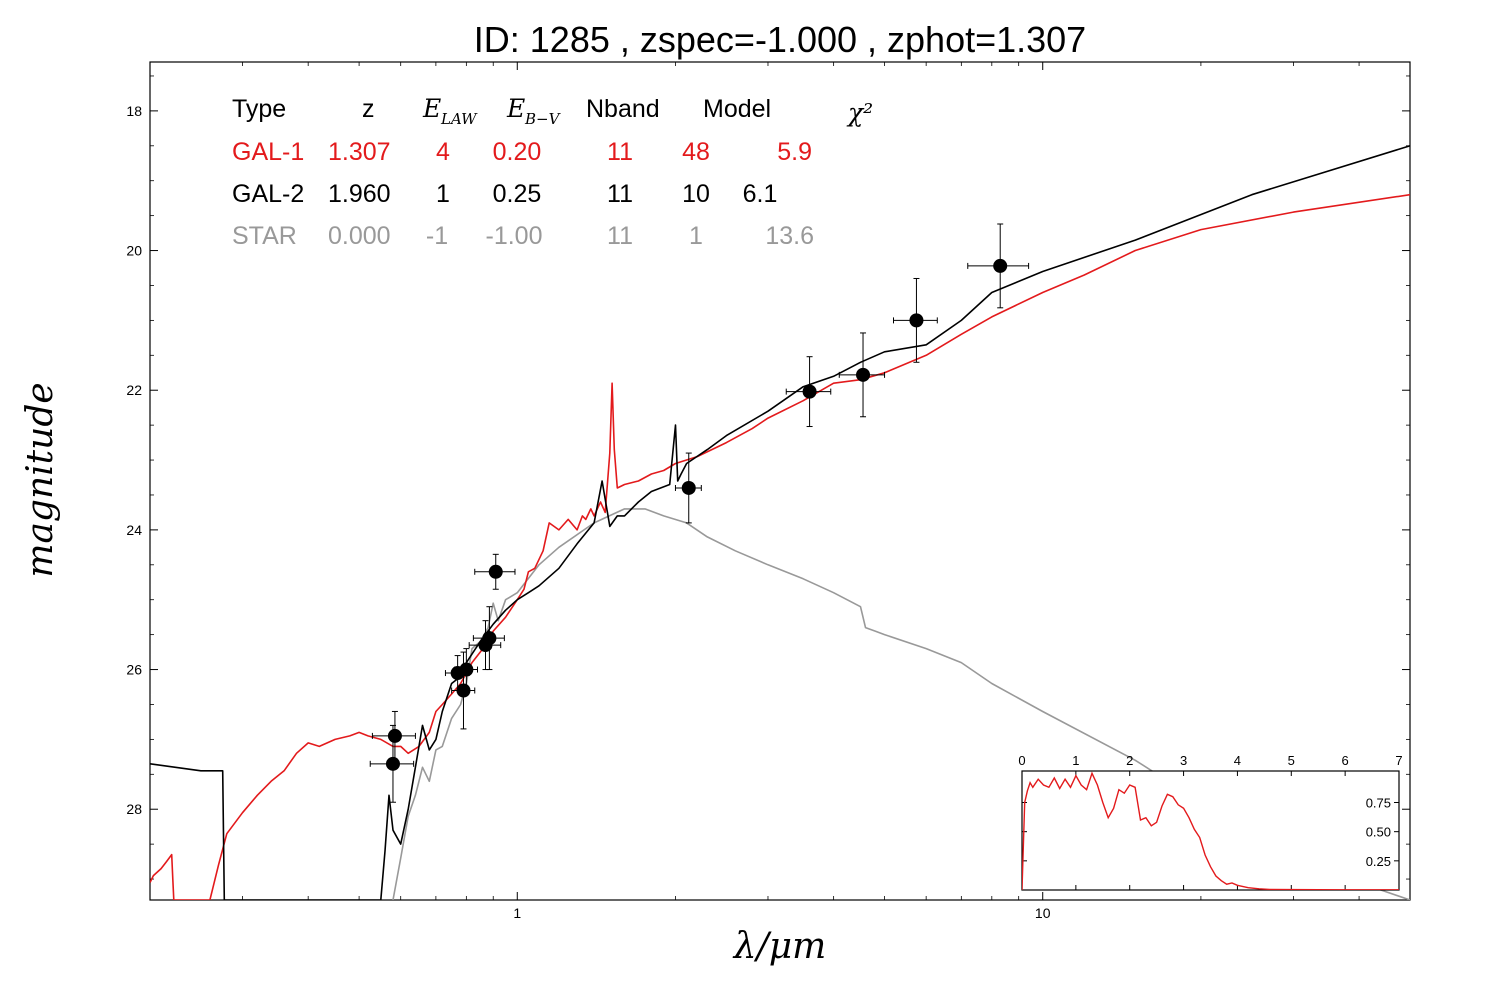 This screenshot has width=1500, height=1000. What do you see at coordinates (359, 236) in the screenshot?
I see `legend-cell: 0.000` at bounding box center [359, 236].